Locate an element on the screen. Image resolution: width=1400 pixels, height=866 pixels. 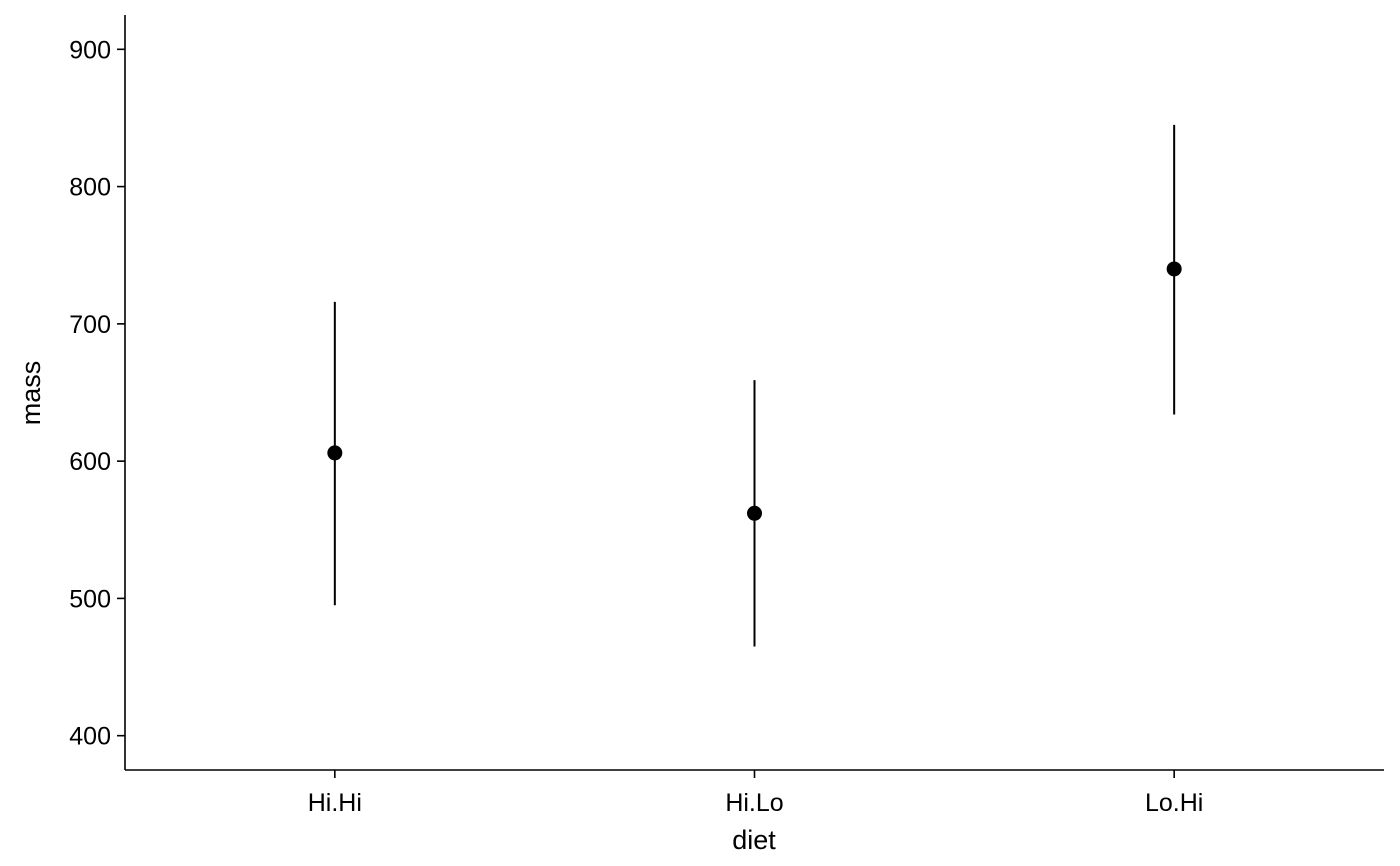
point-lo-hi is located at coordinates (1174, 269).